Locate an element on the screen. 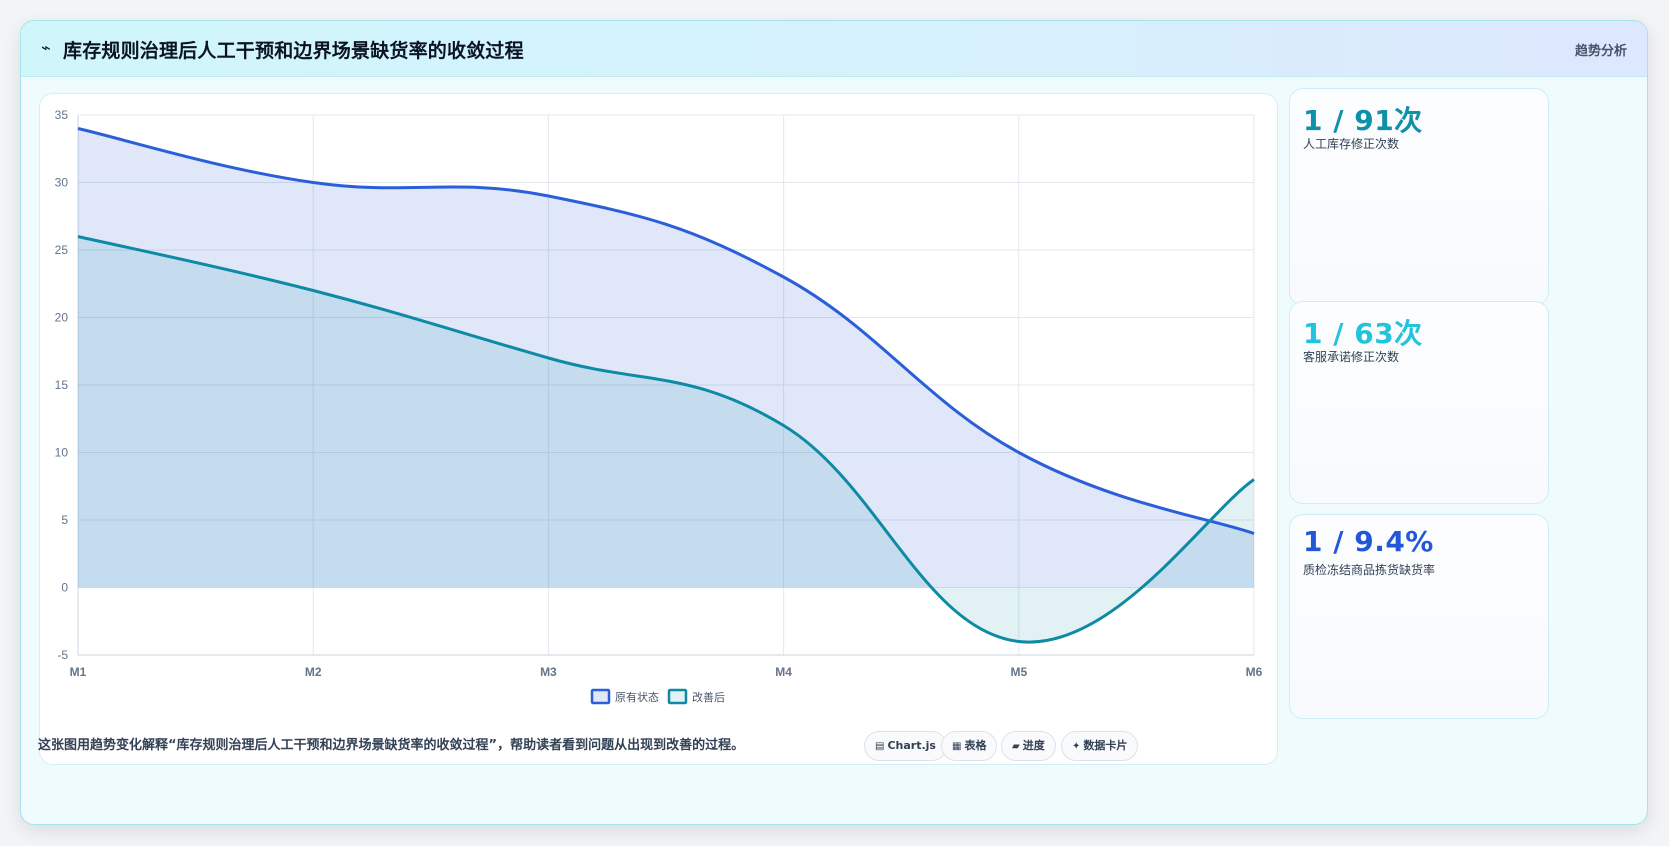 The height and width of the screenshot is (846, 1669). chip-data-card: ✦ 数据卡片 is located at coordinates (1100, 746).